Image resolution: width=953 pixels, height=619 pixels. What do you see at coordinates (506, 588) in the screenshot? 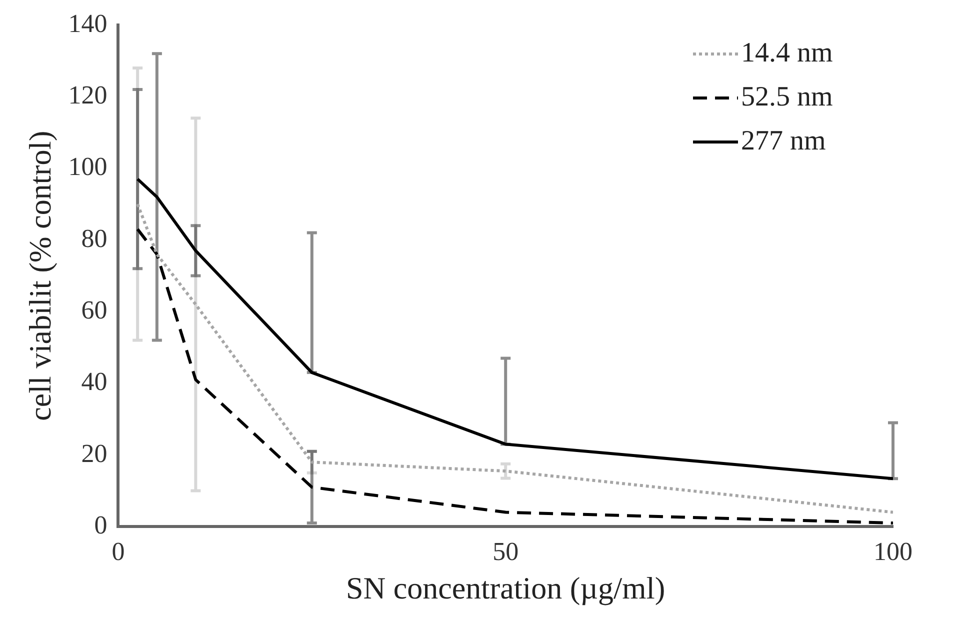
I see `x-axis-title: SN concentration (µg/ml)` at bounding box center [506, 588].